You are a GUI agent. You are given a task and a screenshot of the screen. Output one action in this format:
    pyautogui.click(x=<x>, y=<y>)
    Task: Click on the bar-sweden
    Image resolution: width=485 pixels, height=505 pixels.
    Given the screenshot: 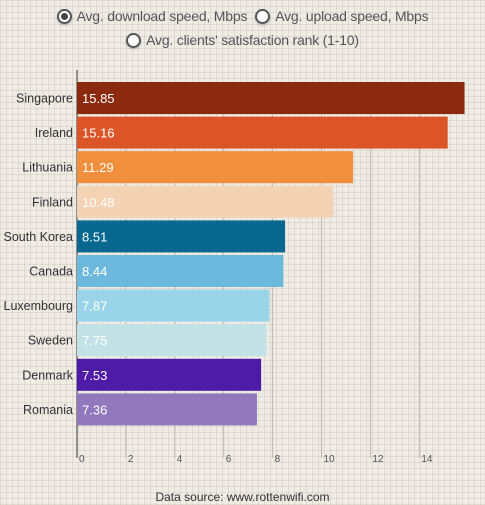 What is the action you would take?
    pyautogui.click(x=172, y=340)
    